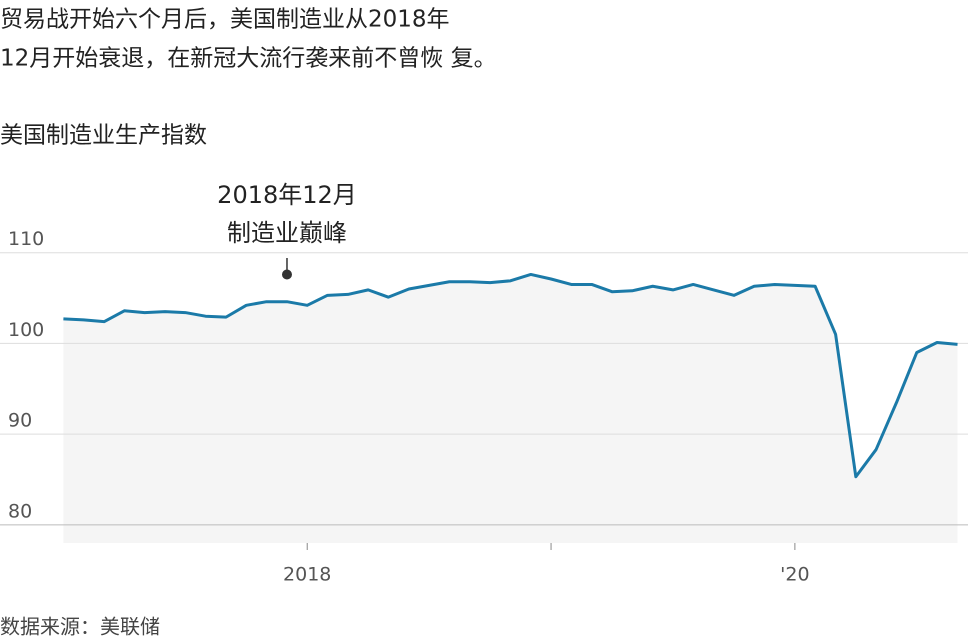  I want to click on y-tick-label: 90, so click(20, 421).